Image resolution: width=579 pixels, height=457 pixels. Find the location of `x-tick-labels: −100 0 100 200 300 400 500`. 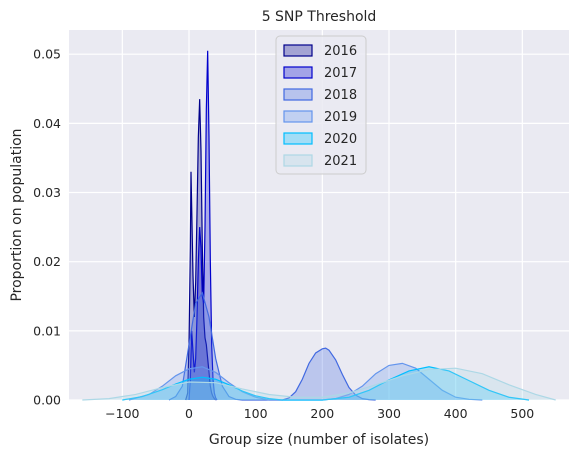

x-tick-labels: −100 0 100 200 300 400 500 is located at coordinates (319, 413).